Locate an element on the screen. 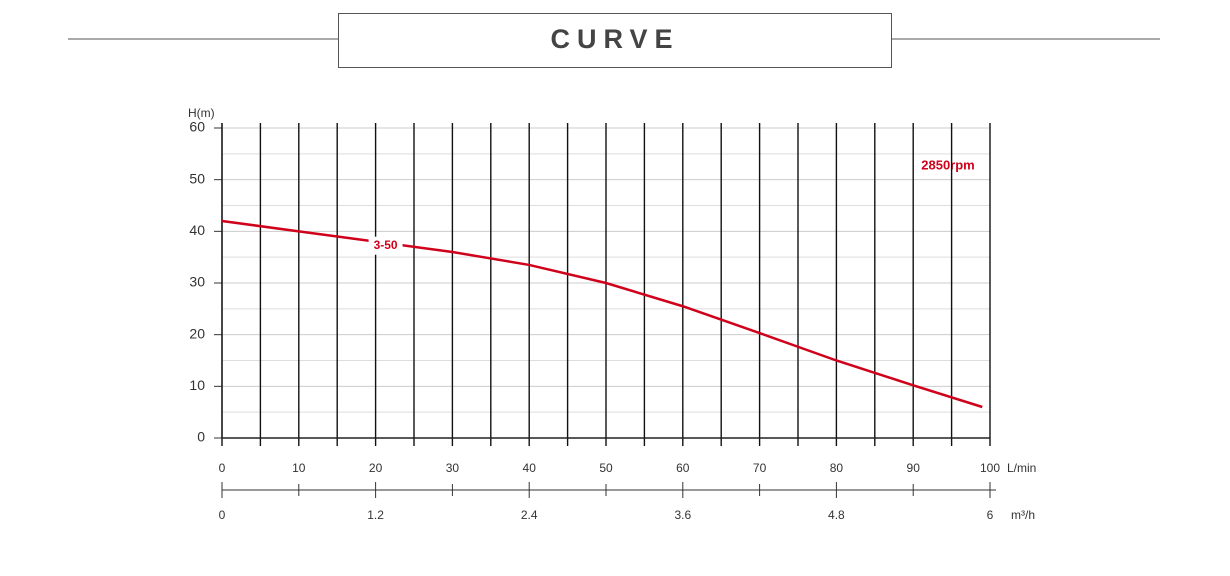 The image size is (1230, 576). y-tick-label: 60 is located at coordinates (197, 127).